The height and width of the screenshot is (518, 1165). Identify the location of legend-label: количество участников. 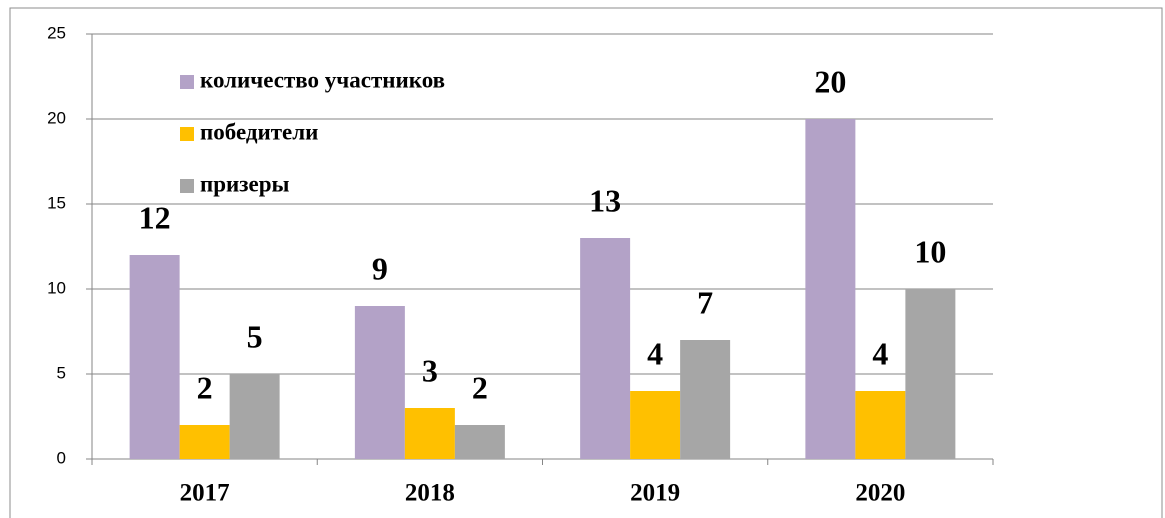
(322, 79).